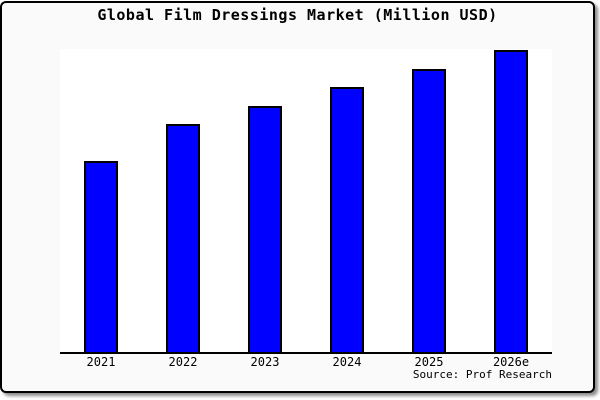 The height and width of the screenshot is (400, 600). Describe the element at coordinates (306, 362) in the screenshot. I see `x-axis-labels: 2021 2022 2023 2024 2025 2026e` at that location.